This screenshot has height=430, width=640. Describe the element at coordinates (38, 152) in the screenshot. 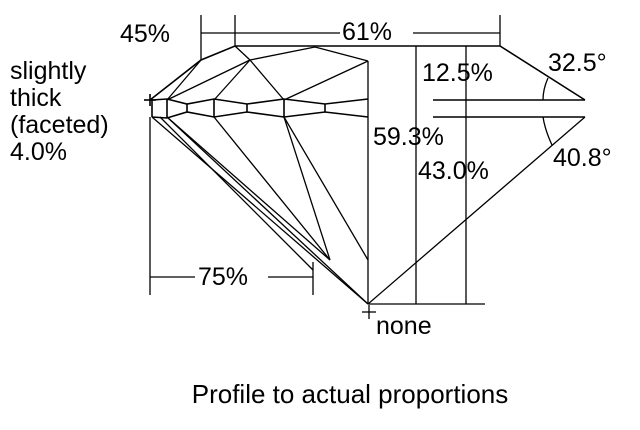

I see `girdle-value-label: 4.0%` at that location.